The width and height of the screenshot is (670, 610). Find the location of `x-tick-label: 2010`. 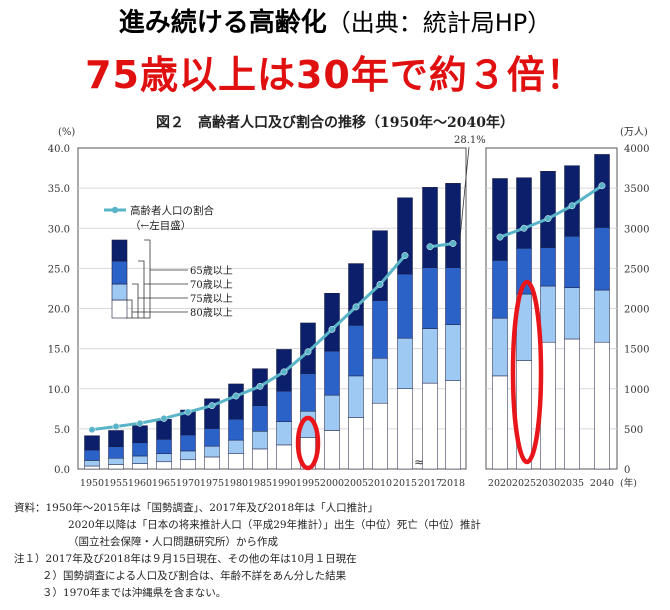

x-tick-label: 2010 is located at coordinates (380, 483).